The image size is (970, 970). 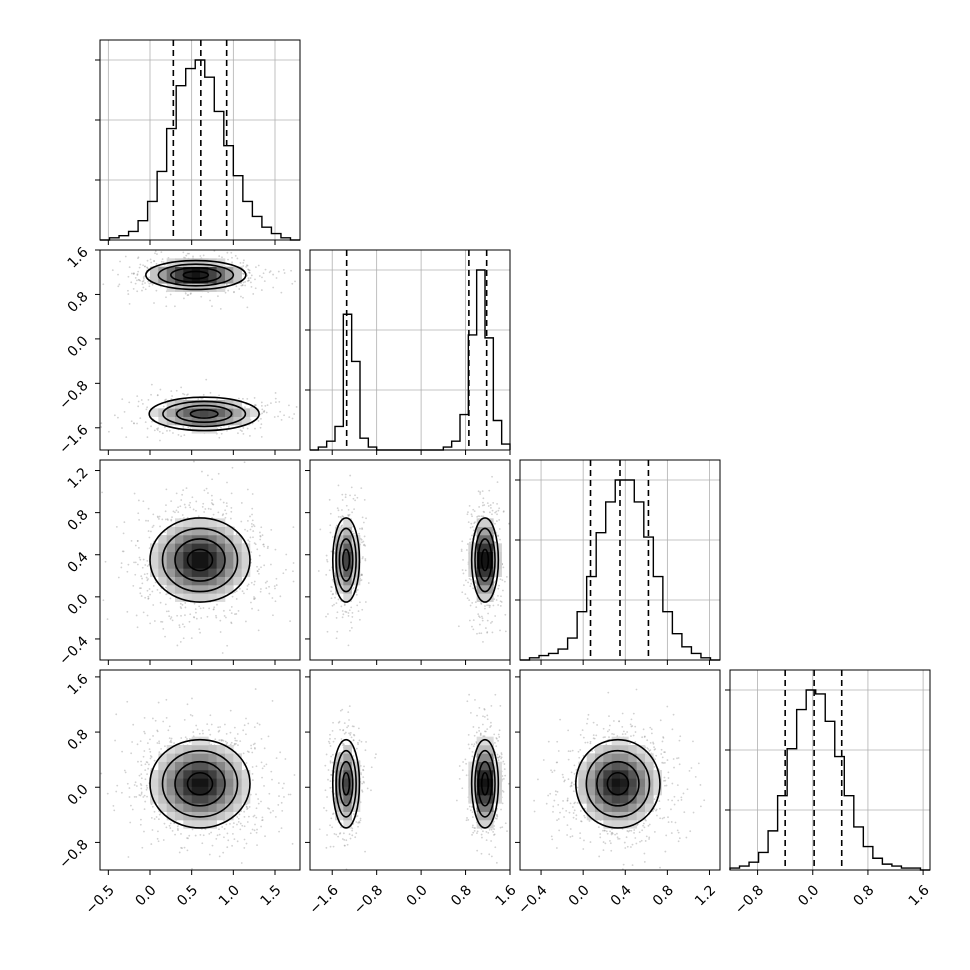 I want to click on contour-line, so click(x=200, y=560).